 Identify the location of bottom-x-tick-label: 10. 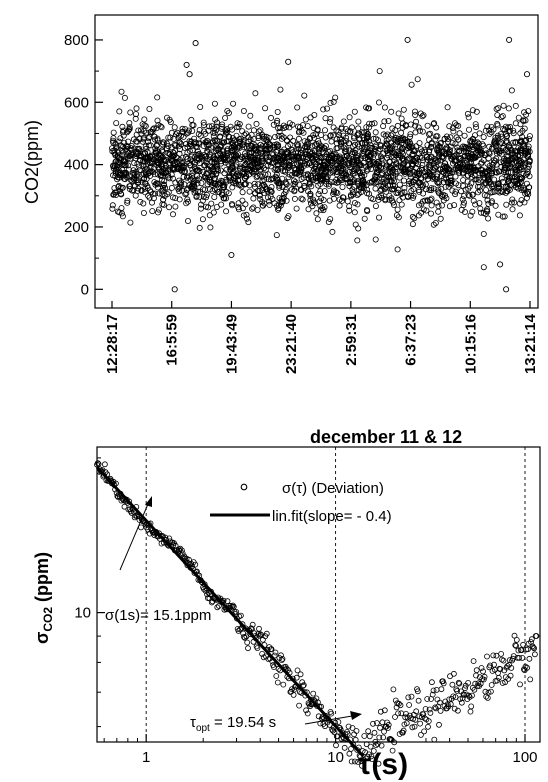
(335, 757).